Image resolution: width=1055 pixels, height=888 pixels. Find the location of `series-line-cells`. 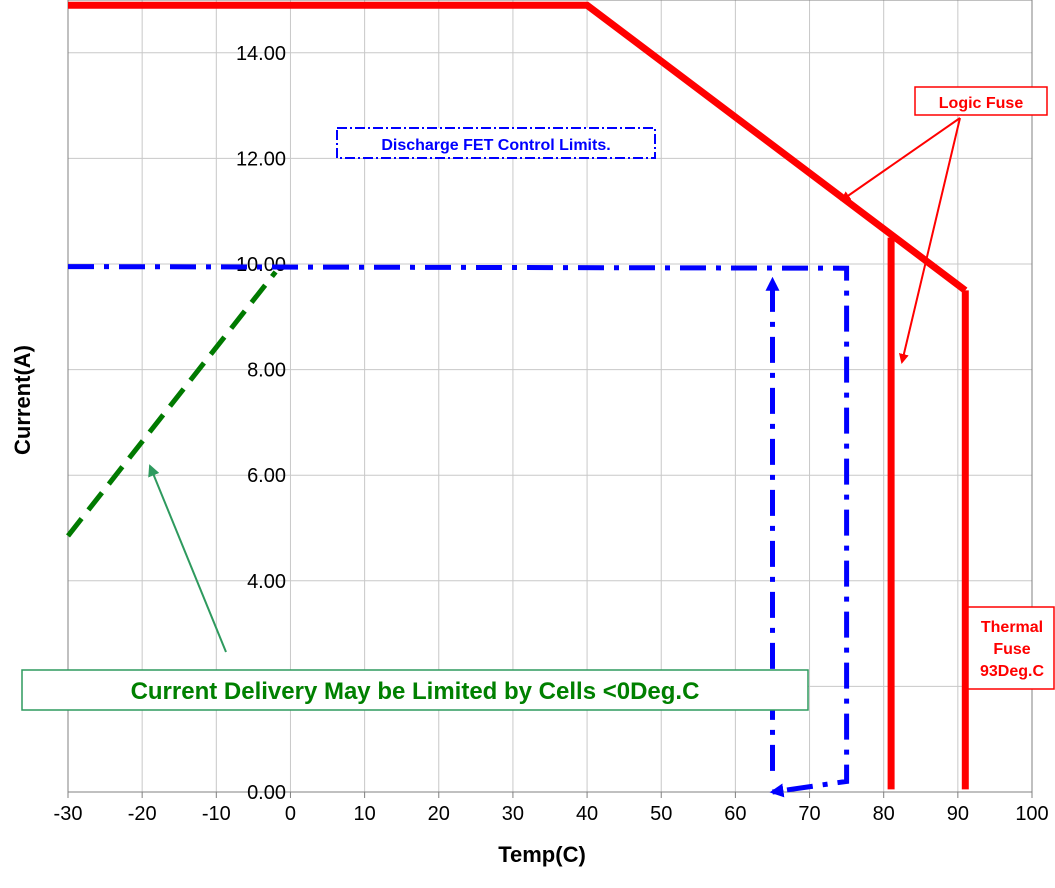

series-line-cells is located at coordinates (172, 404).